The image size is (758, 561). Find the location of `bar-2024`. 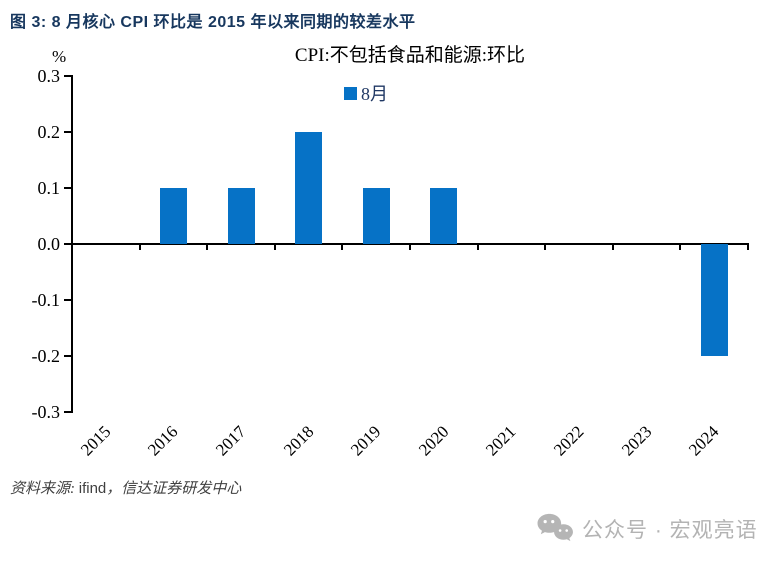

bar-2024 is located at coordinates (714, 300).